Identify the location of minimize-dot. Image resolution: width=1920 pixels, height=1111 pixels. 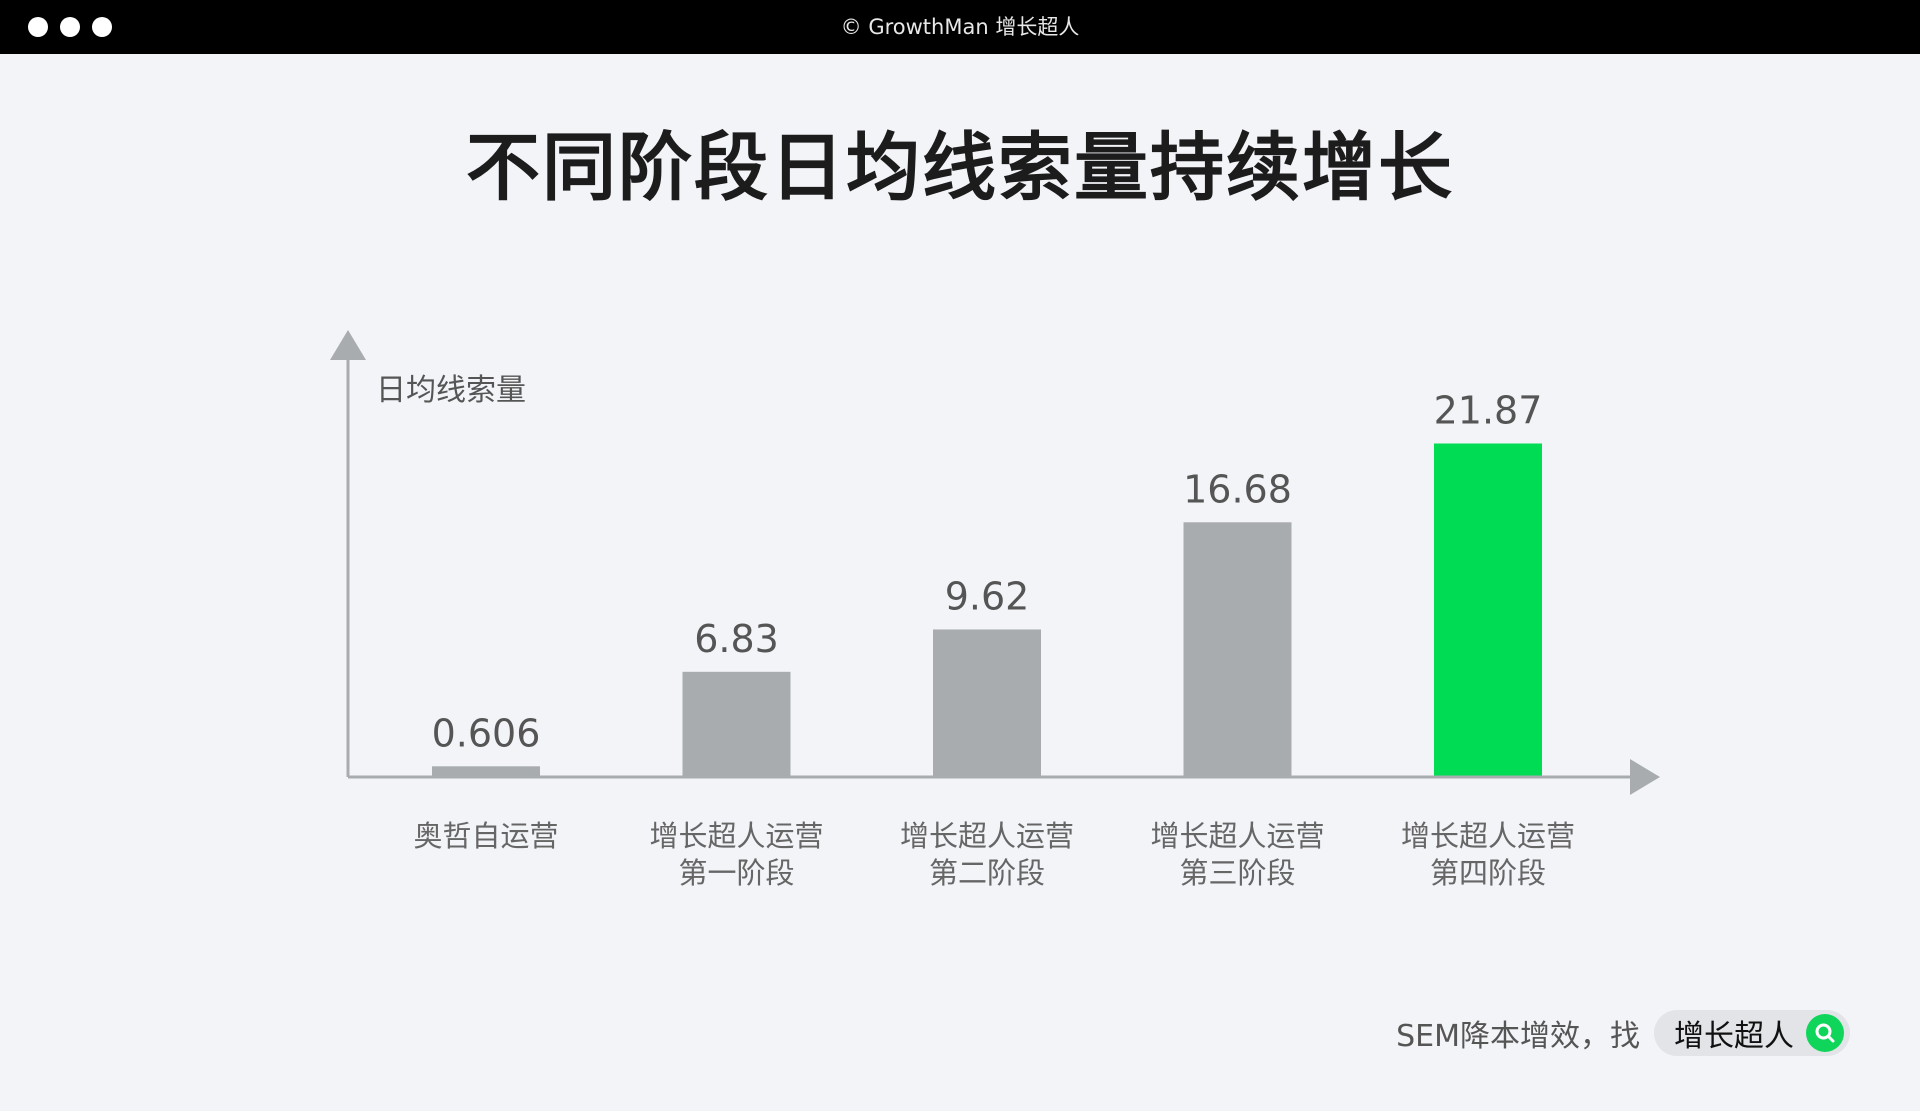
(70, 27).